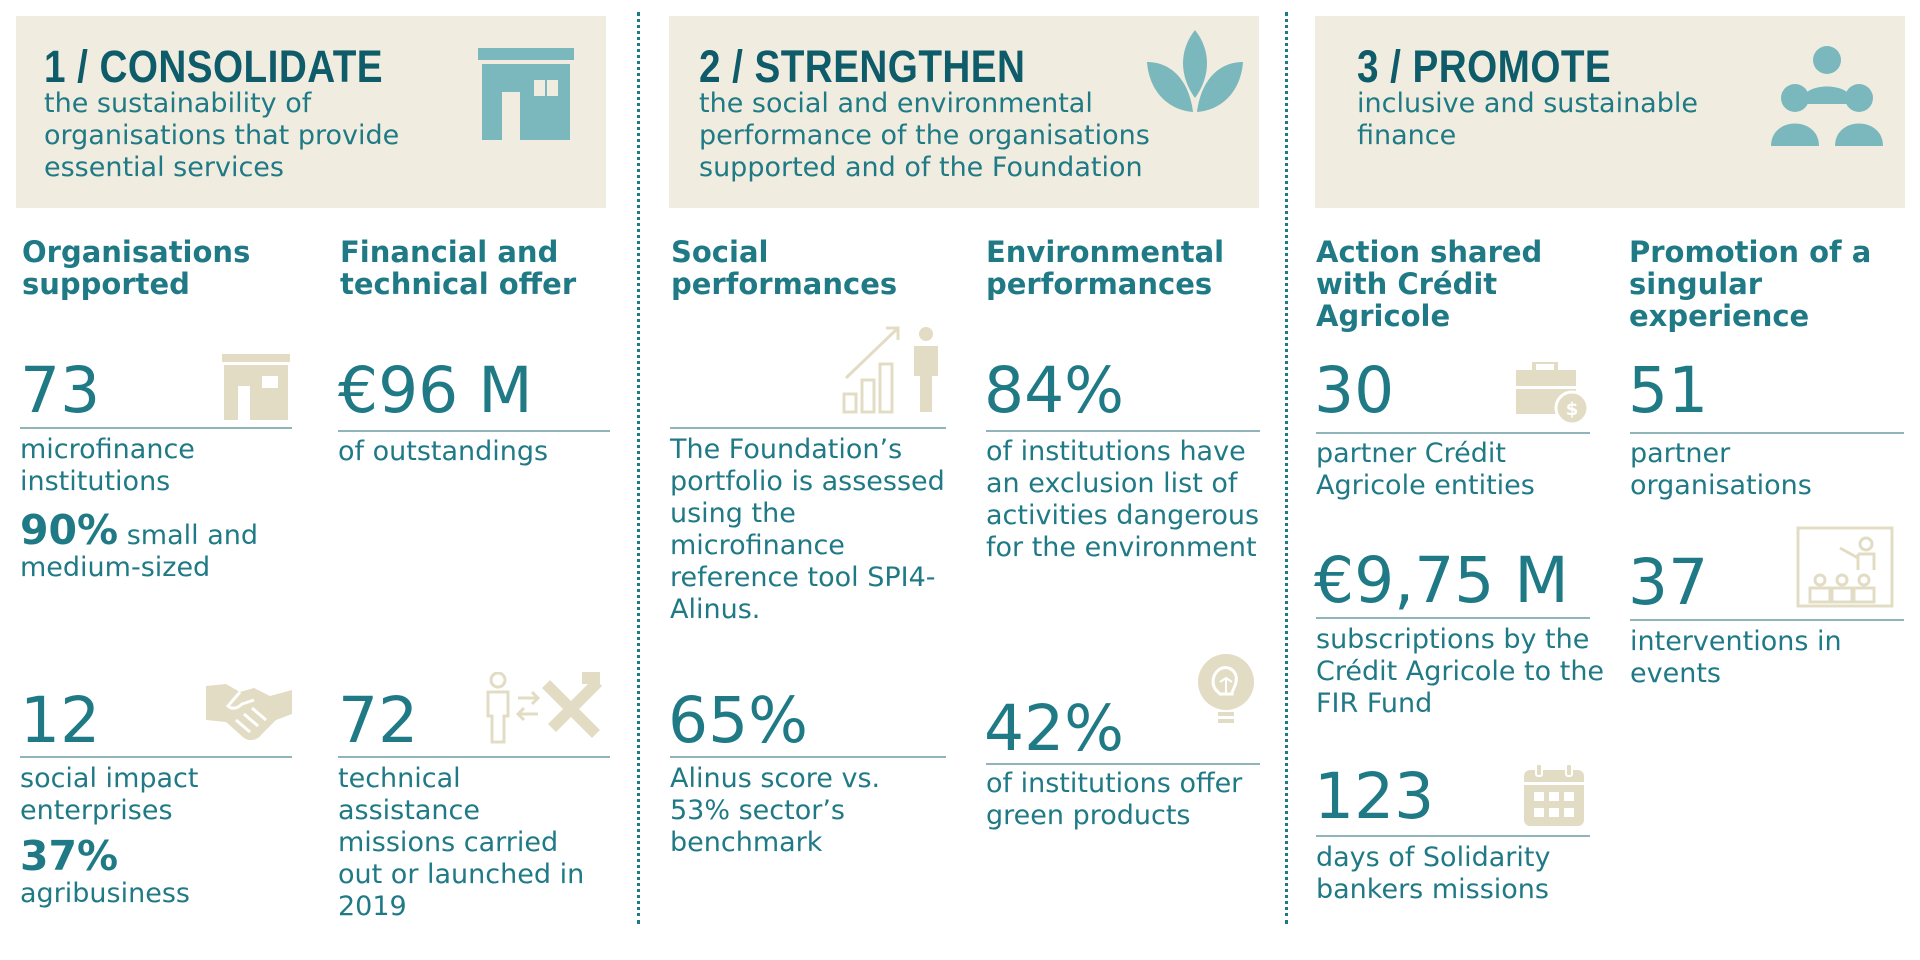 The width and height of the screenshot is (1920, 960). What do you see at coordinates (1354, 390) in the screenshot?
I see `stat-value: 30` at bounding box center [1354, 390].